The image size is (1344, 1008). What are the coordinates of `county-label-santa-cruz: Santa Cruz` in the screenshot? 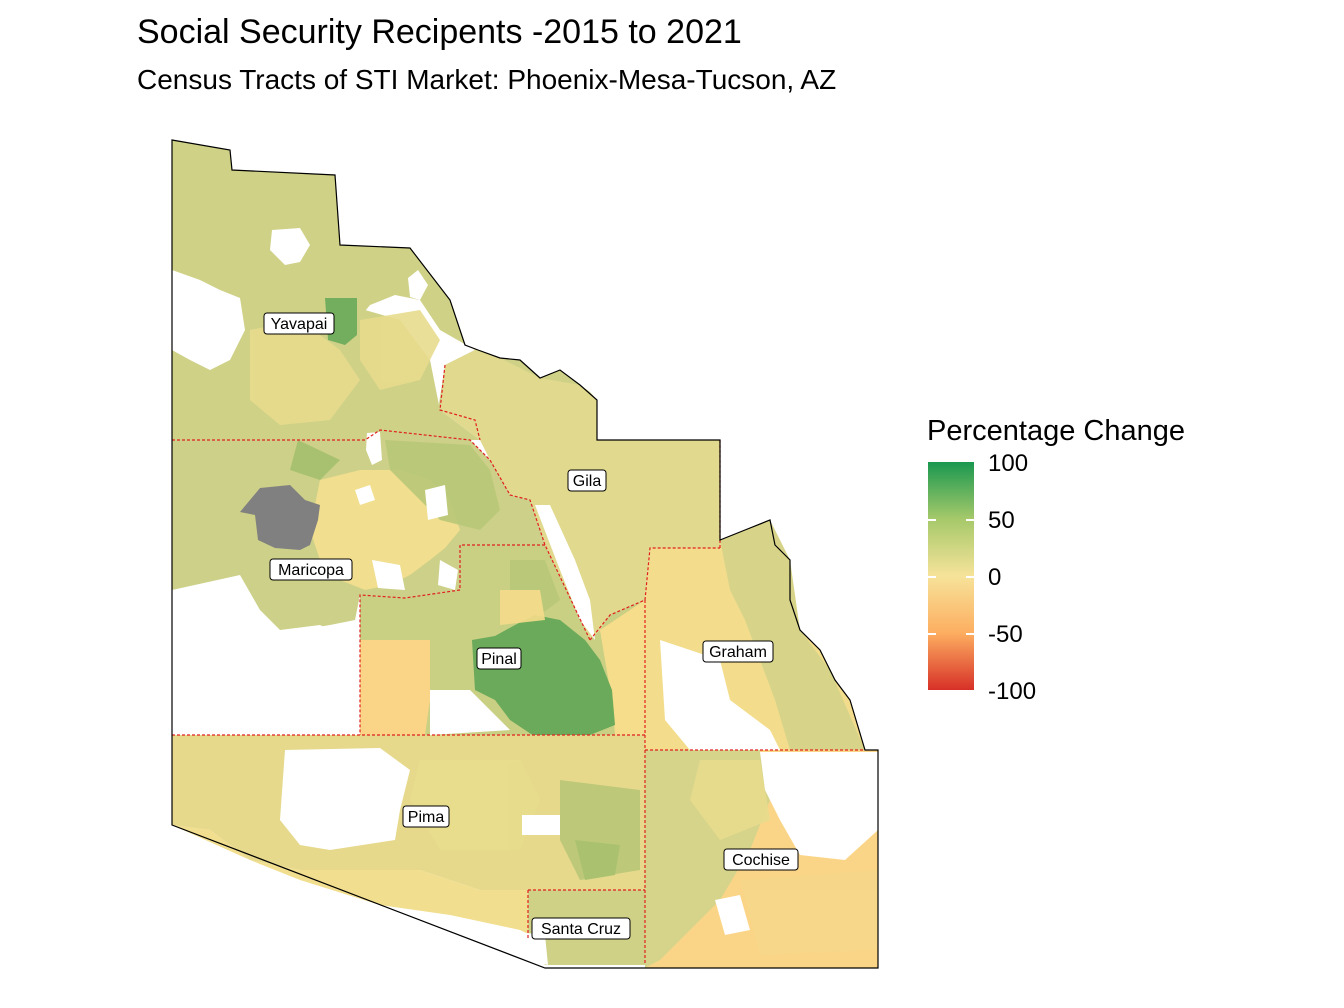 It's located at (581, 928).